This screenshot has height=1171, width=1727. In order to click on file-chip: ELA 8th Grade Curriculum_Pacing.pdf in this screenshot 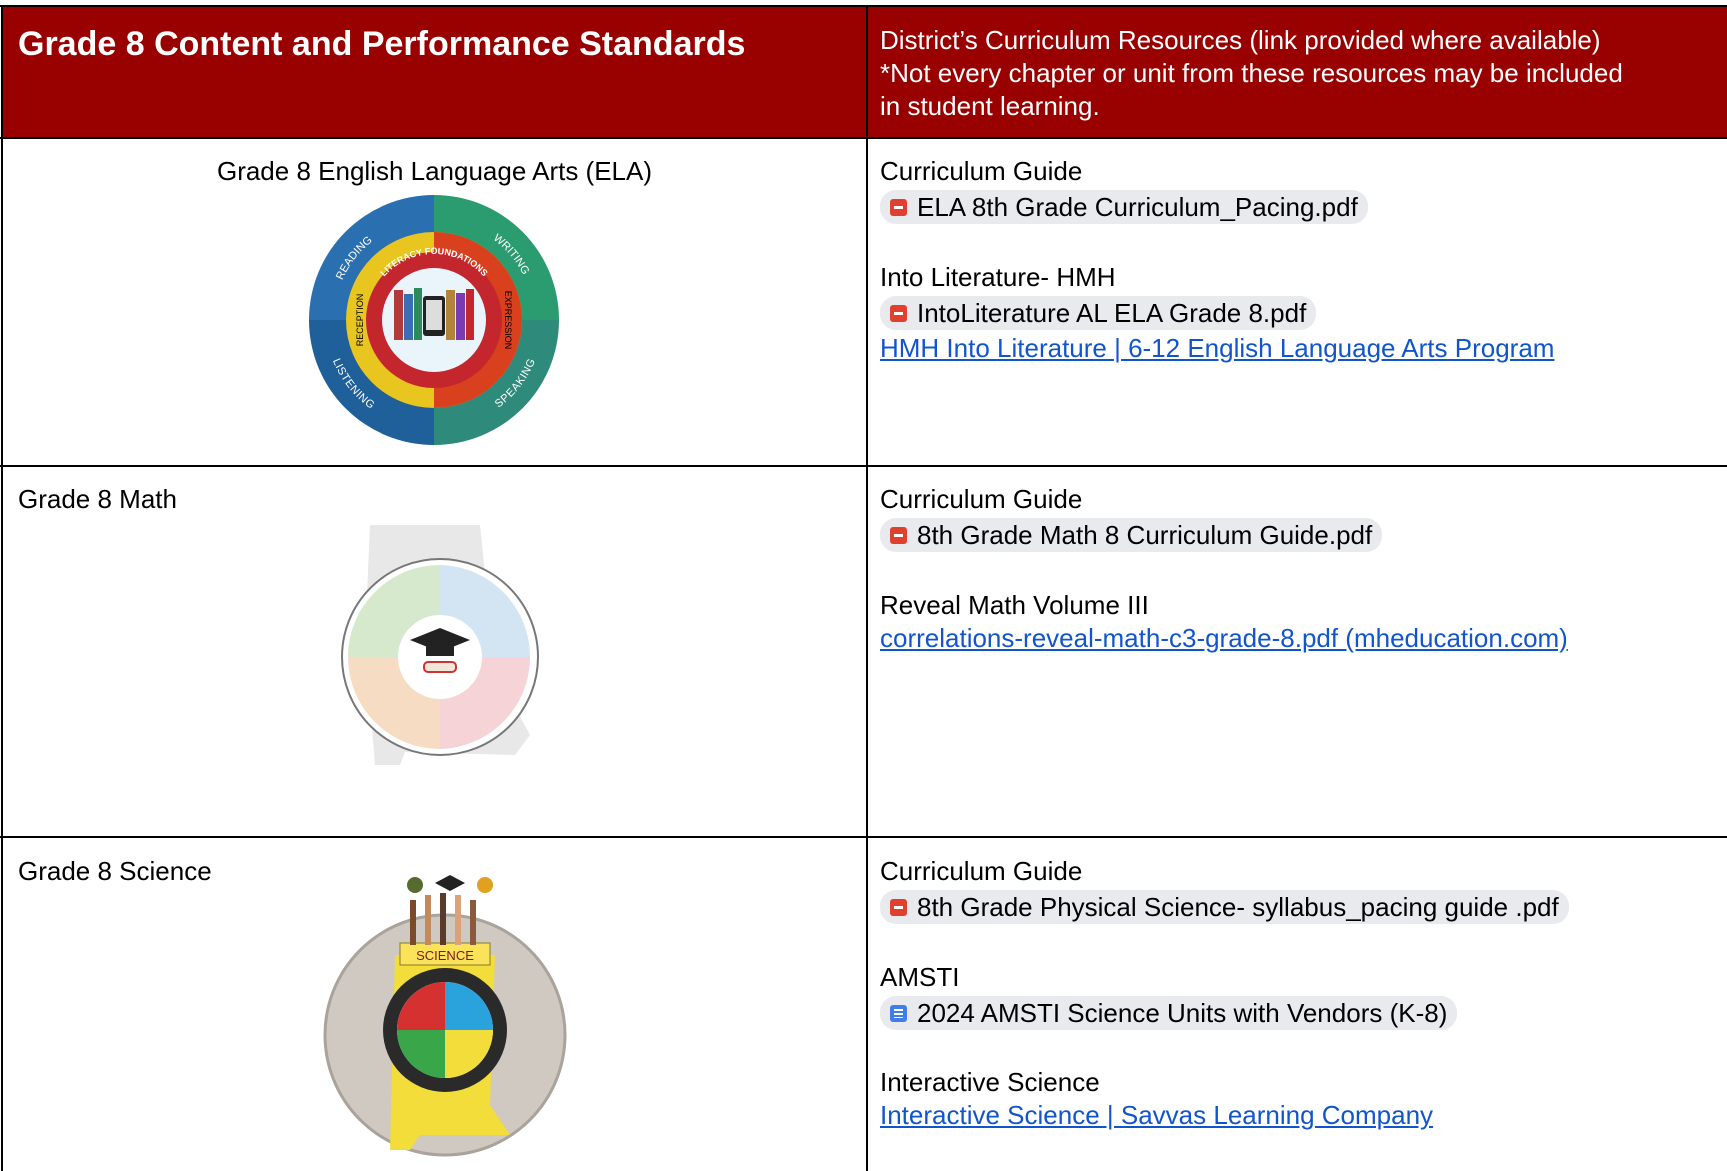, I will do `click(1124, 207)`.